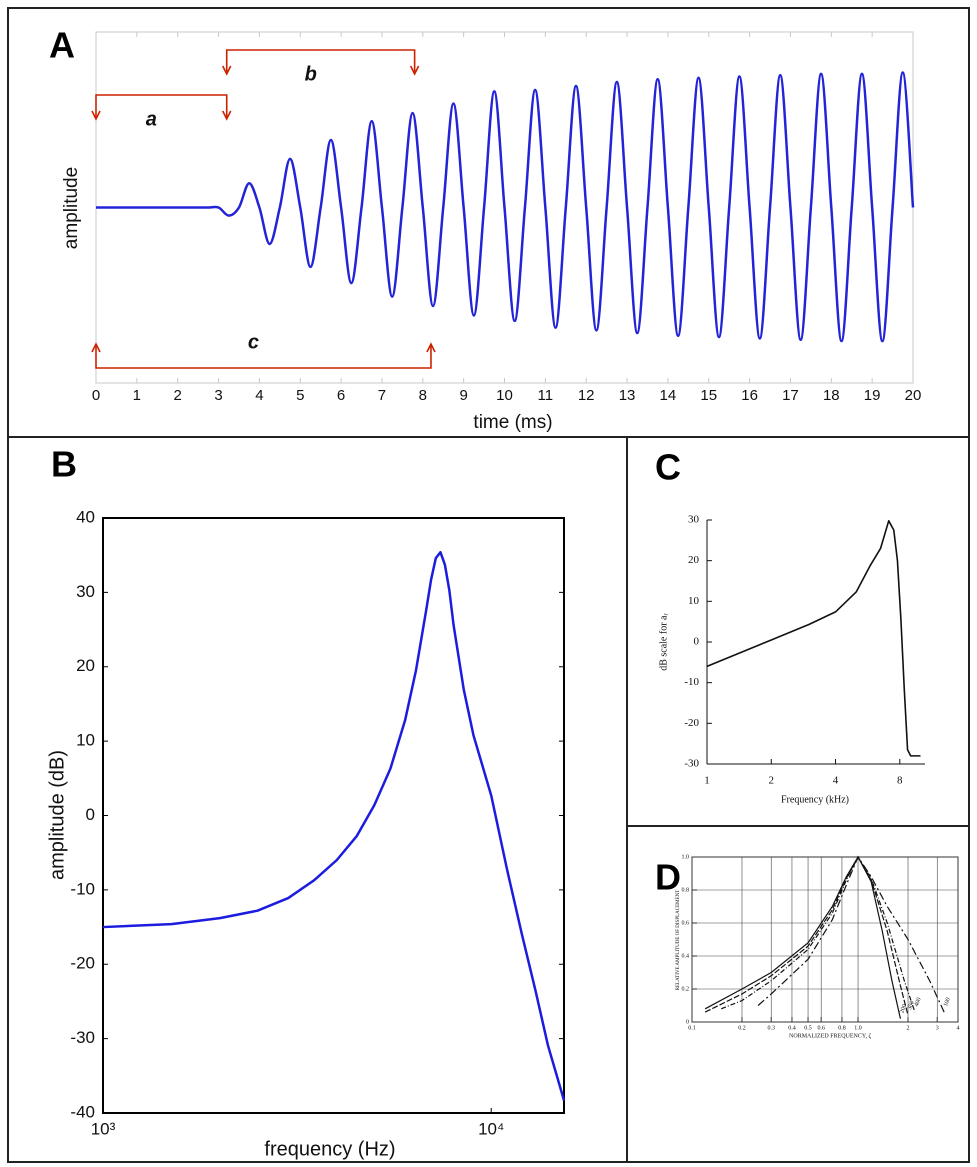 The width and height of the screenshot is (977, 1167). Describe the element at coordinates (842, 1028) in the screenshot. I see `x-tick-label: 0.8` at that location.